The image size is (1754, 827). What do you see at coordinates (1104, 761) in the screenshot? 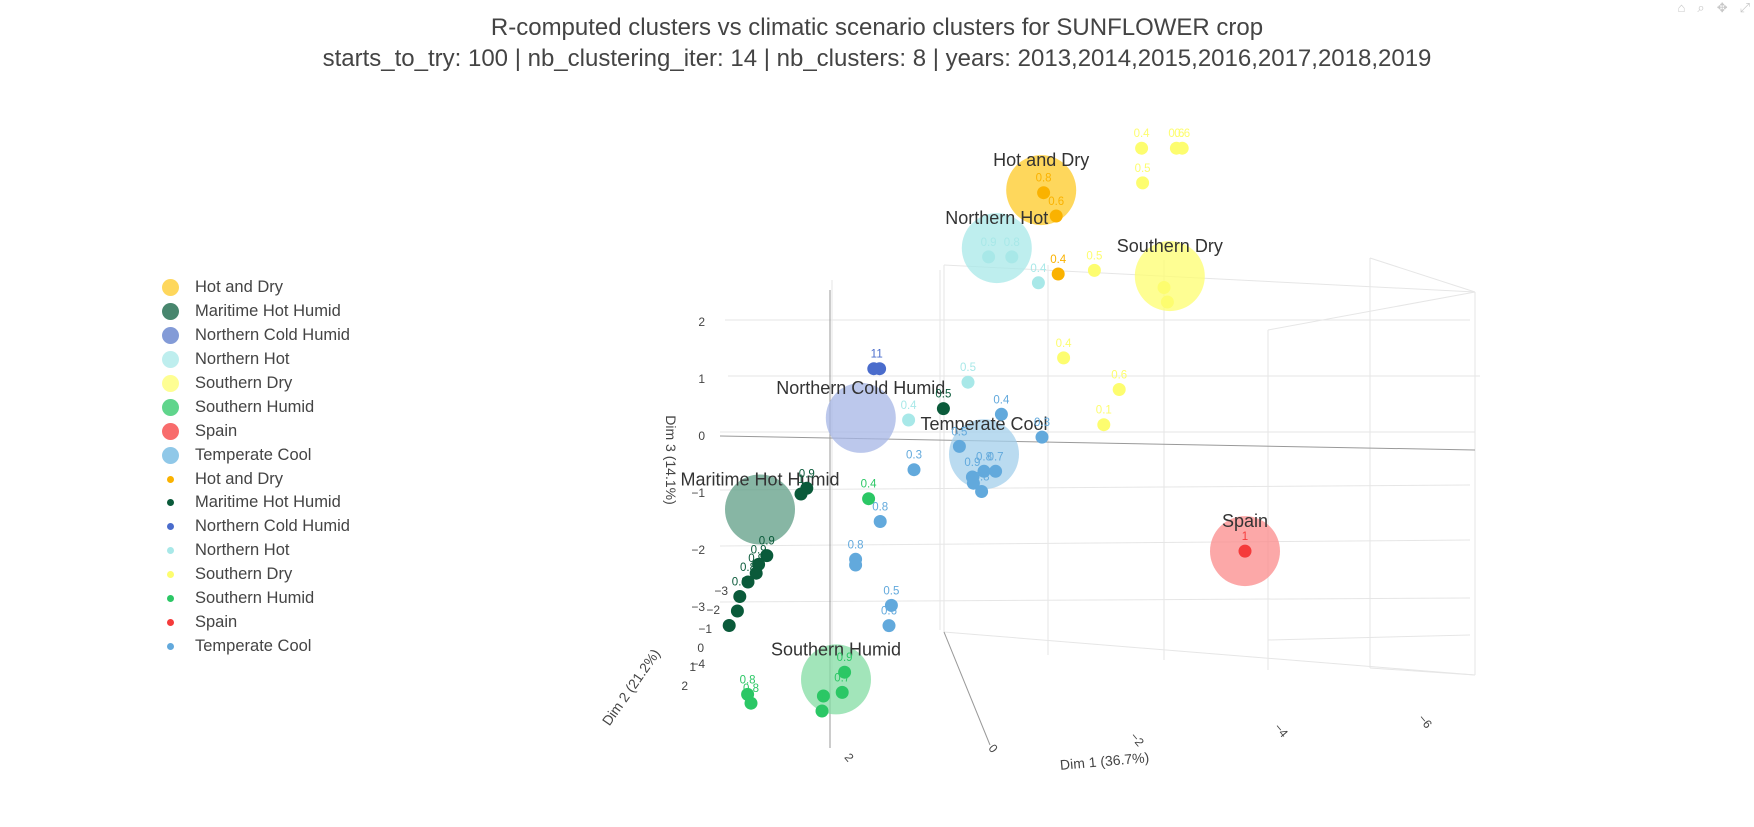
I see `x-axis-title: Dim 1 (36.7%)` at bounding box center [1104, 761].